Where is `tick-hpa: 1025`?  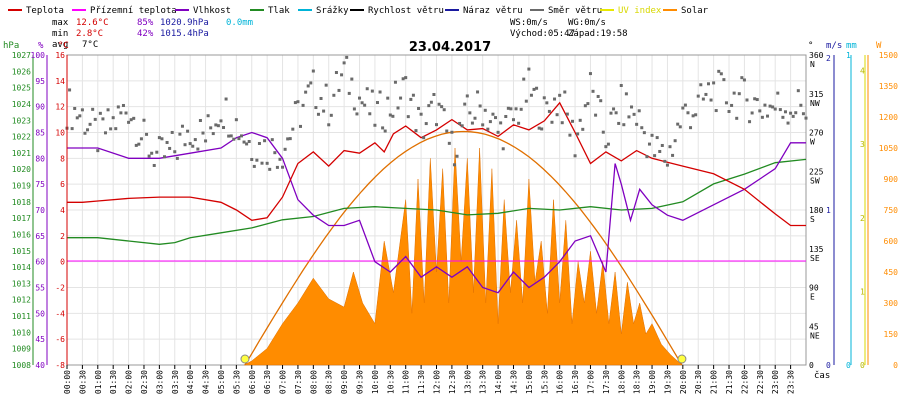 tick-hpa: 1025 is located at coordinates (21, 88).